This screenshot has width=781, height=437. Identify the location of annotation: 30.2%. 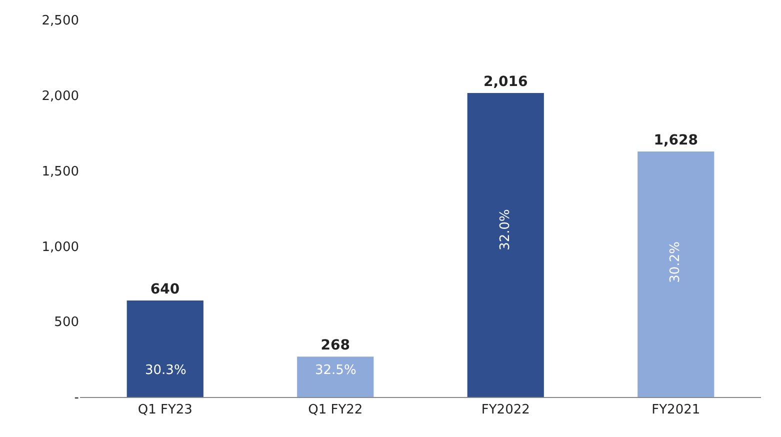
(675, 262).